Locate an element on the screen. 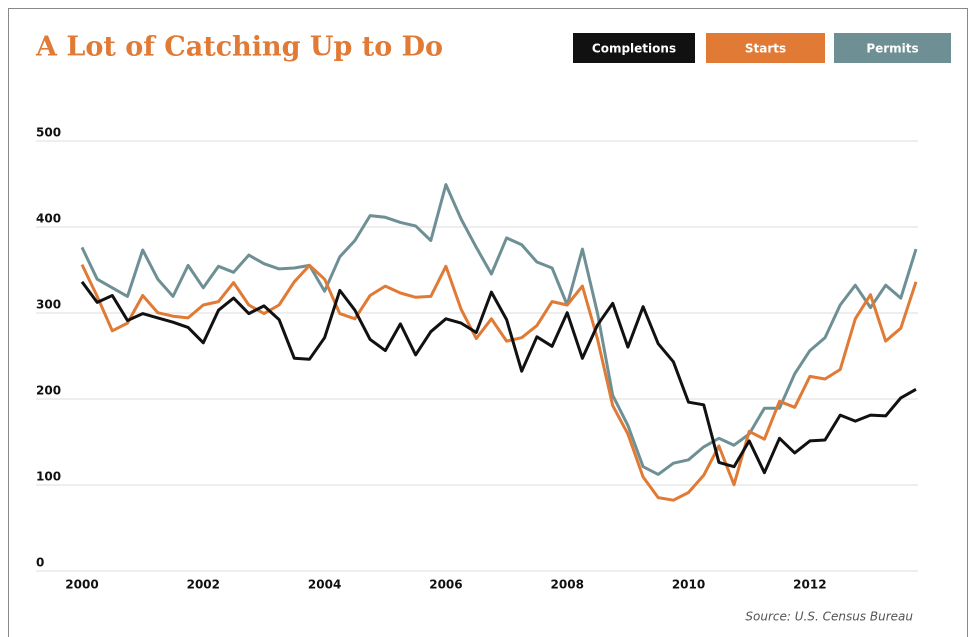 The height and width of the screenshot is (637, 977). x-tick-label: 2002 is located at coordinates (203, 585).